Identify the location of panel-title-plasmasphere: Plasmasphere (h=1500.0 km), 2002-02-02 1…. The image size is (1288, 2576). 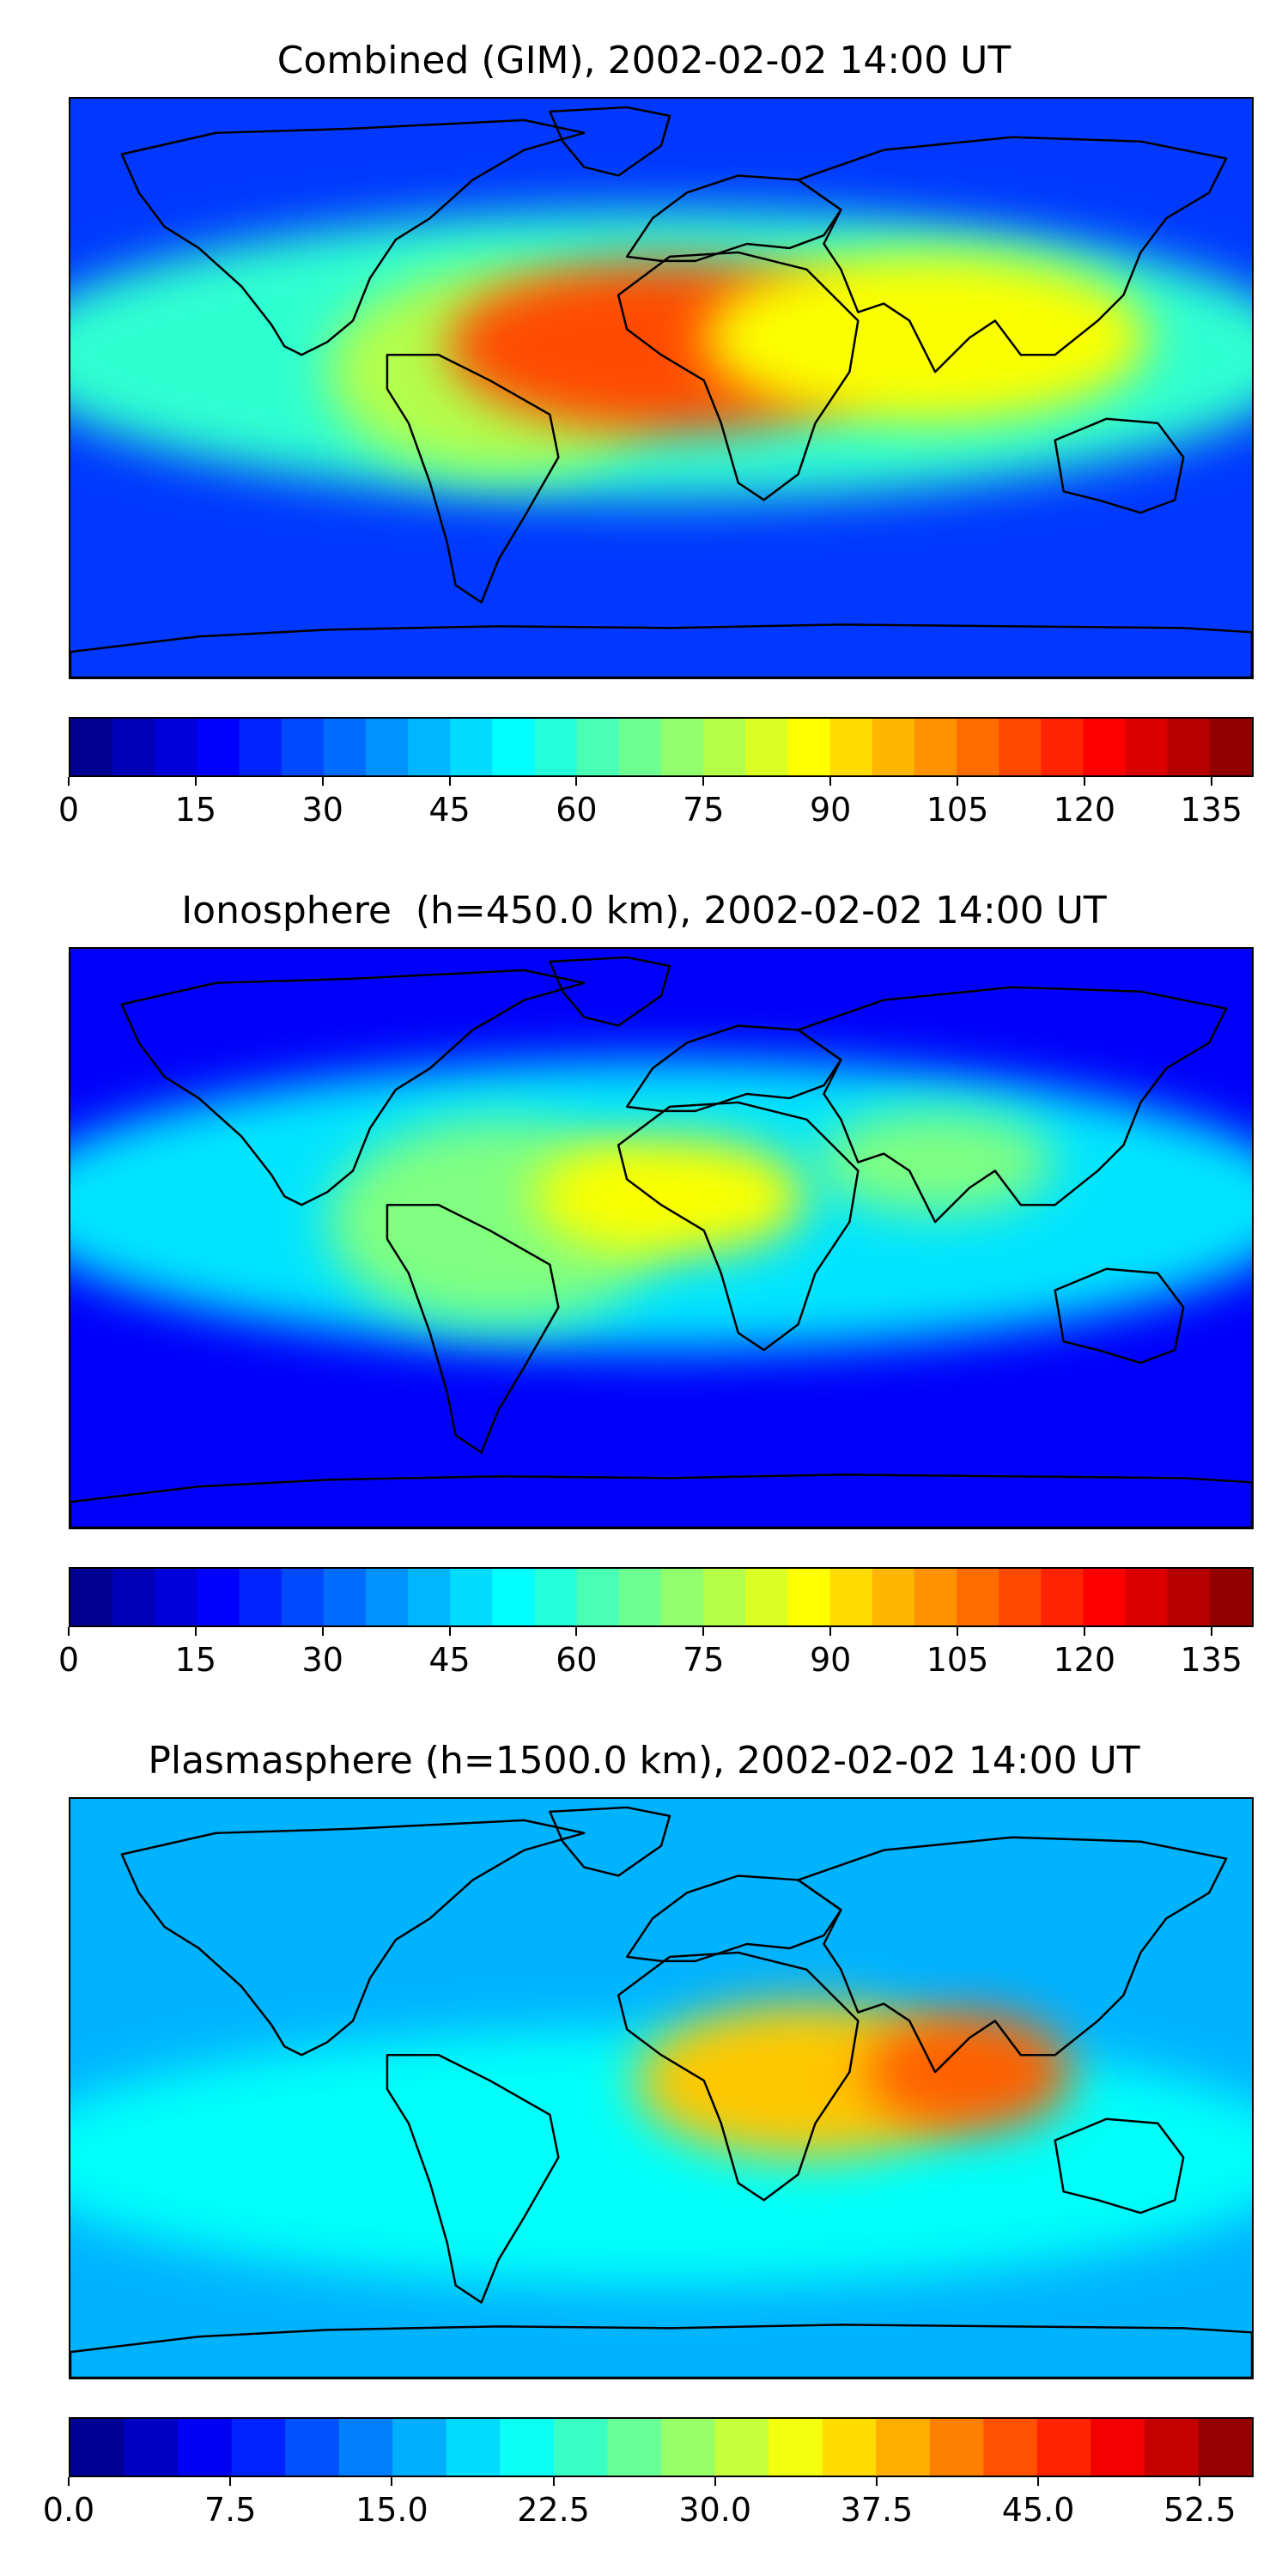
(644, 1761).